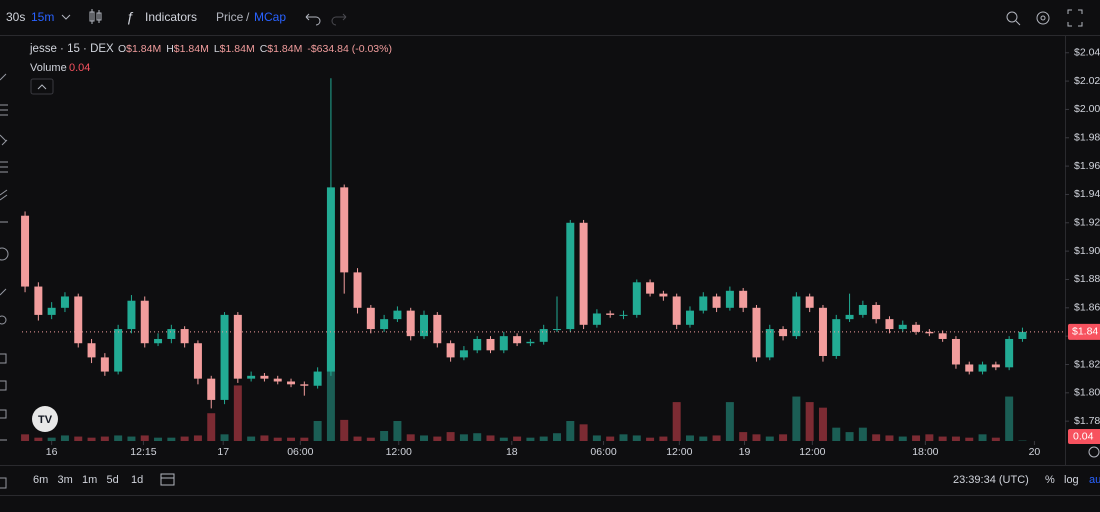 The width and height of the screenshot is (1100, 512). What do you see at coordinates (95, 16) in the screenshot?
I see `chart-type-icon` at bounding box center [95, 16].